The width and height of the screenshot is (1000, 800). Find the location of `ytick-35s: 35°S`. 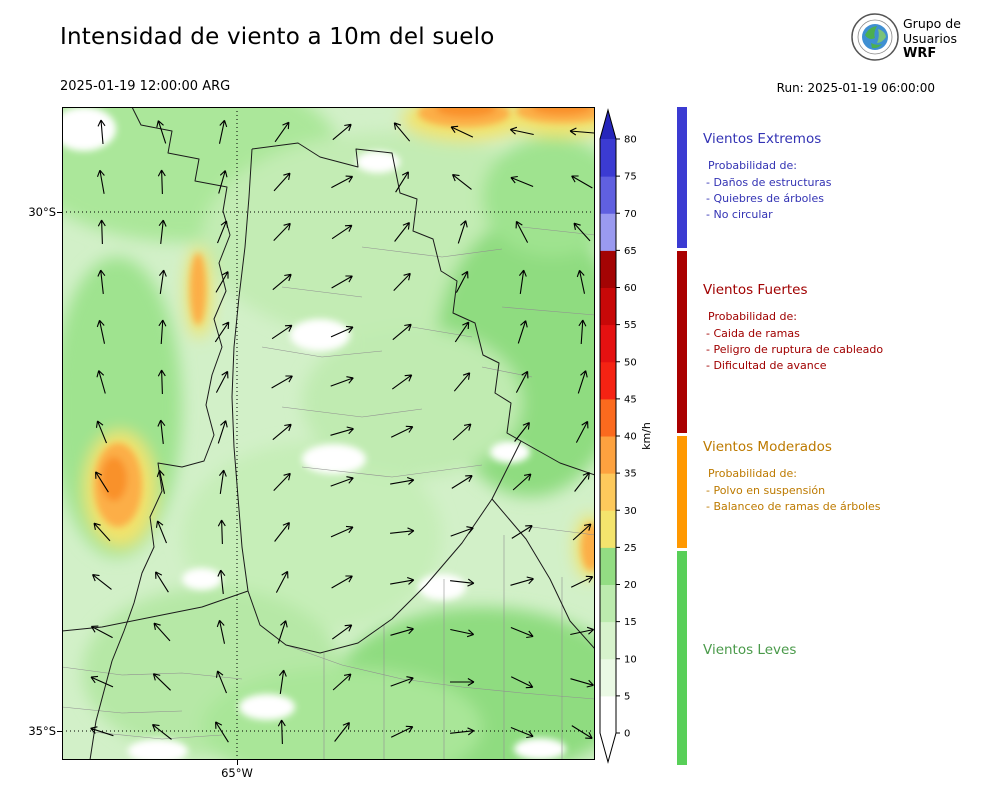

ytick-35s: 35°S is located at coordinates (42, 731).